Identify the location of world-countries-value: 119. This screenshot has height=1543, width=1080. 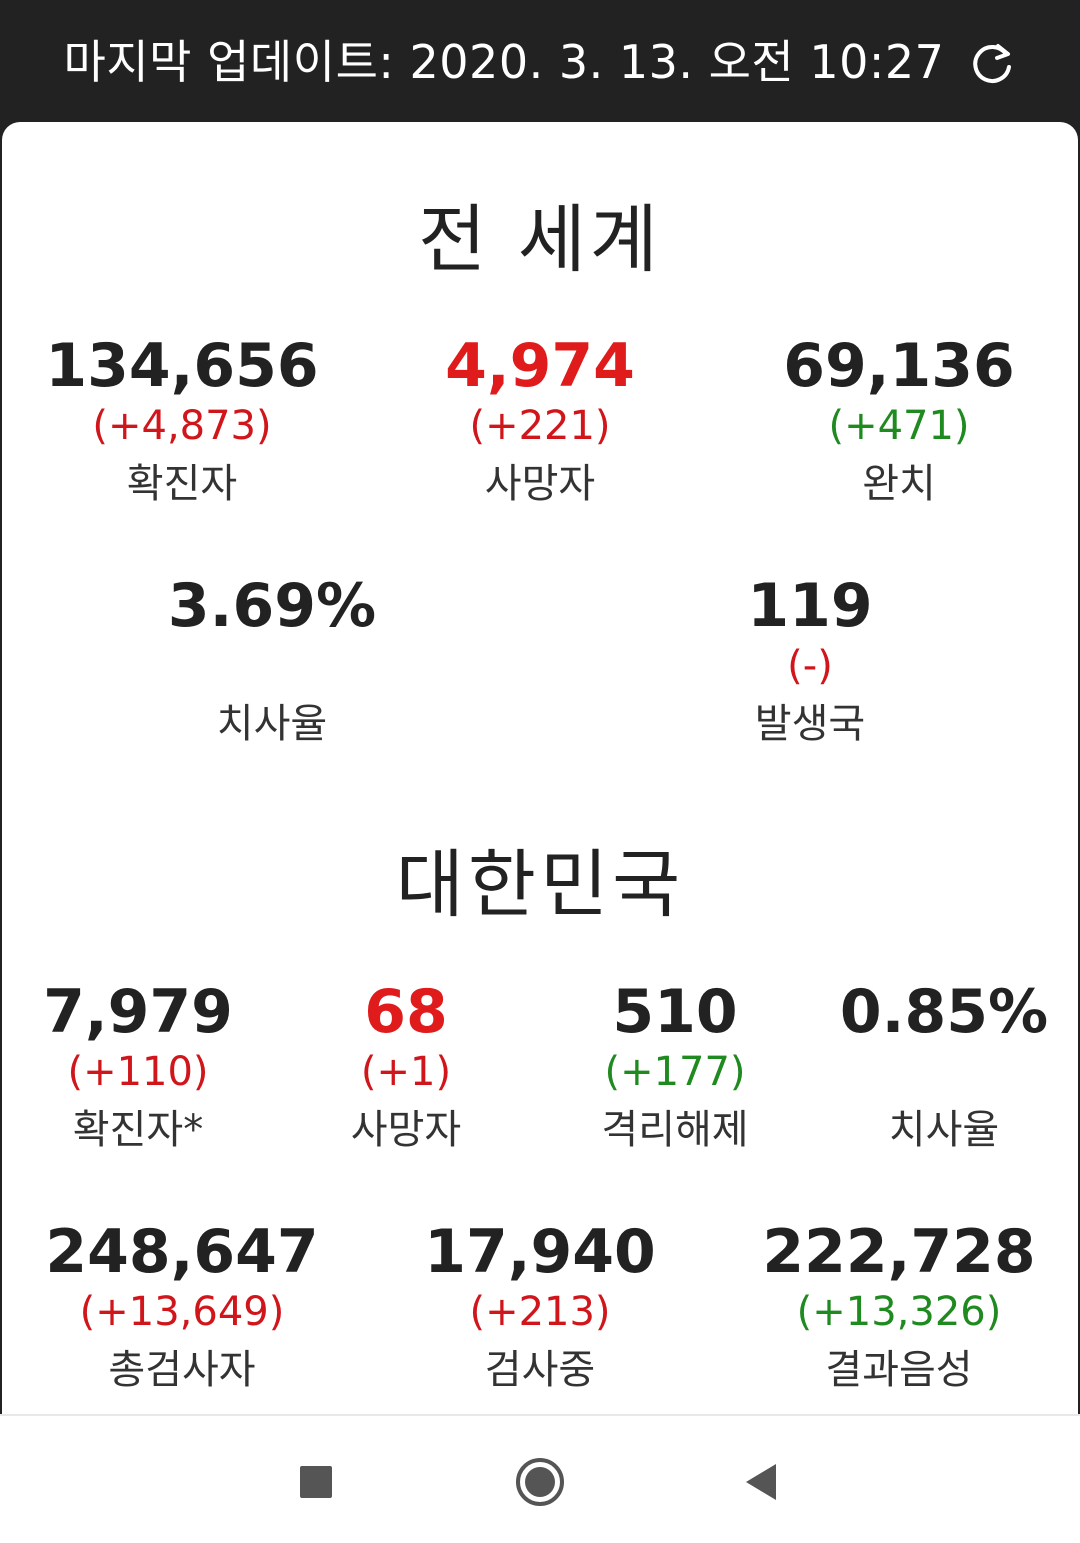
(810, 606).